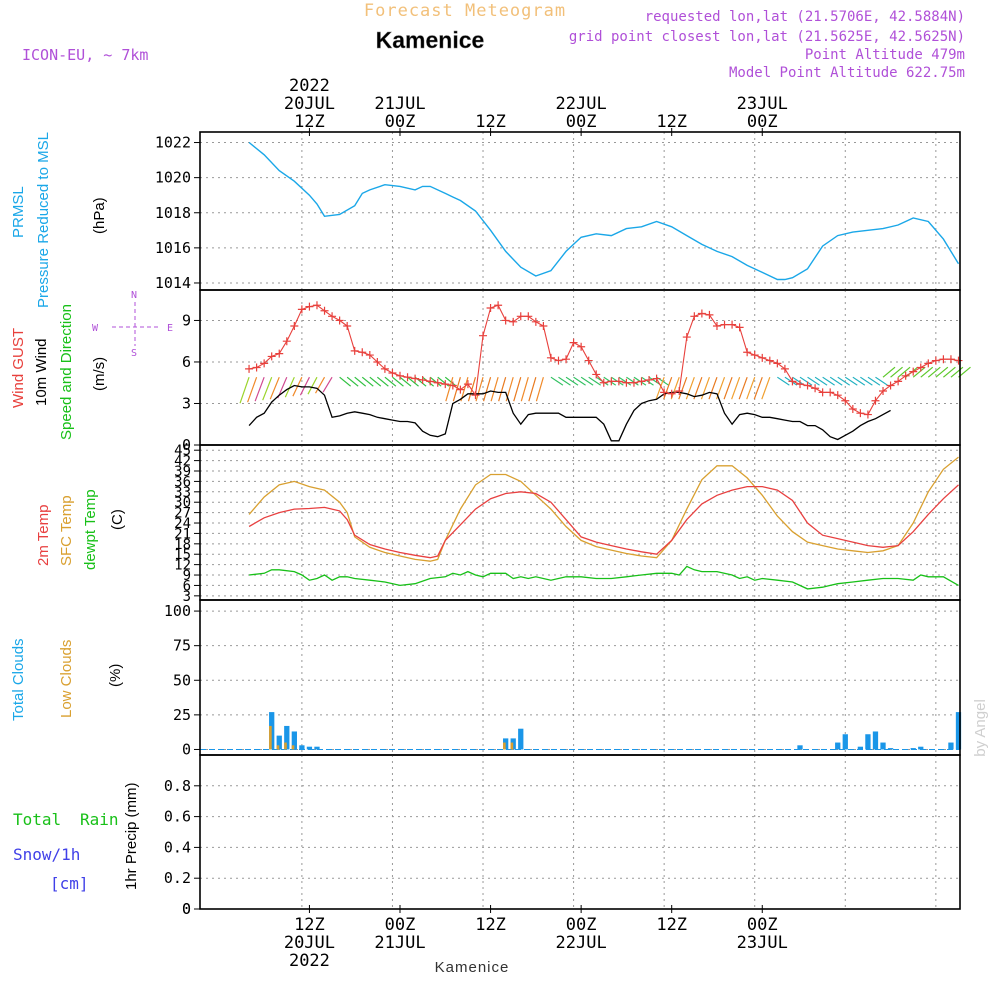 The width and height of the screenshot is (1000, 1000). I want to click on wind-direction-arrows, so click(605, 385).